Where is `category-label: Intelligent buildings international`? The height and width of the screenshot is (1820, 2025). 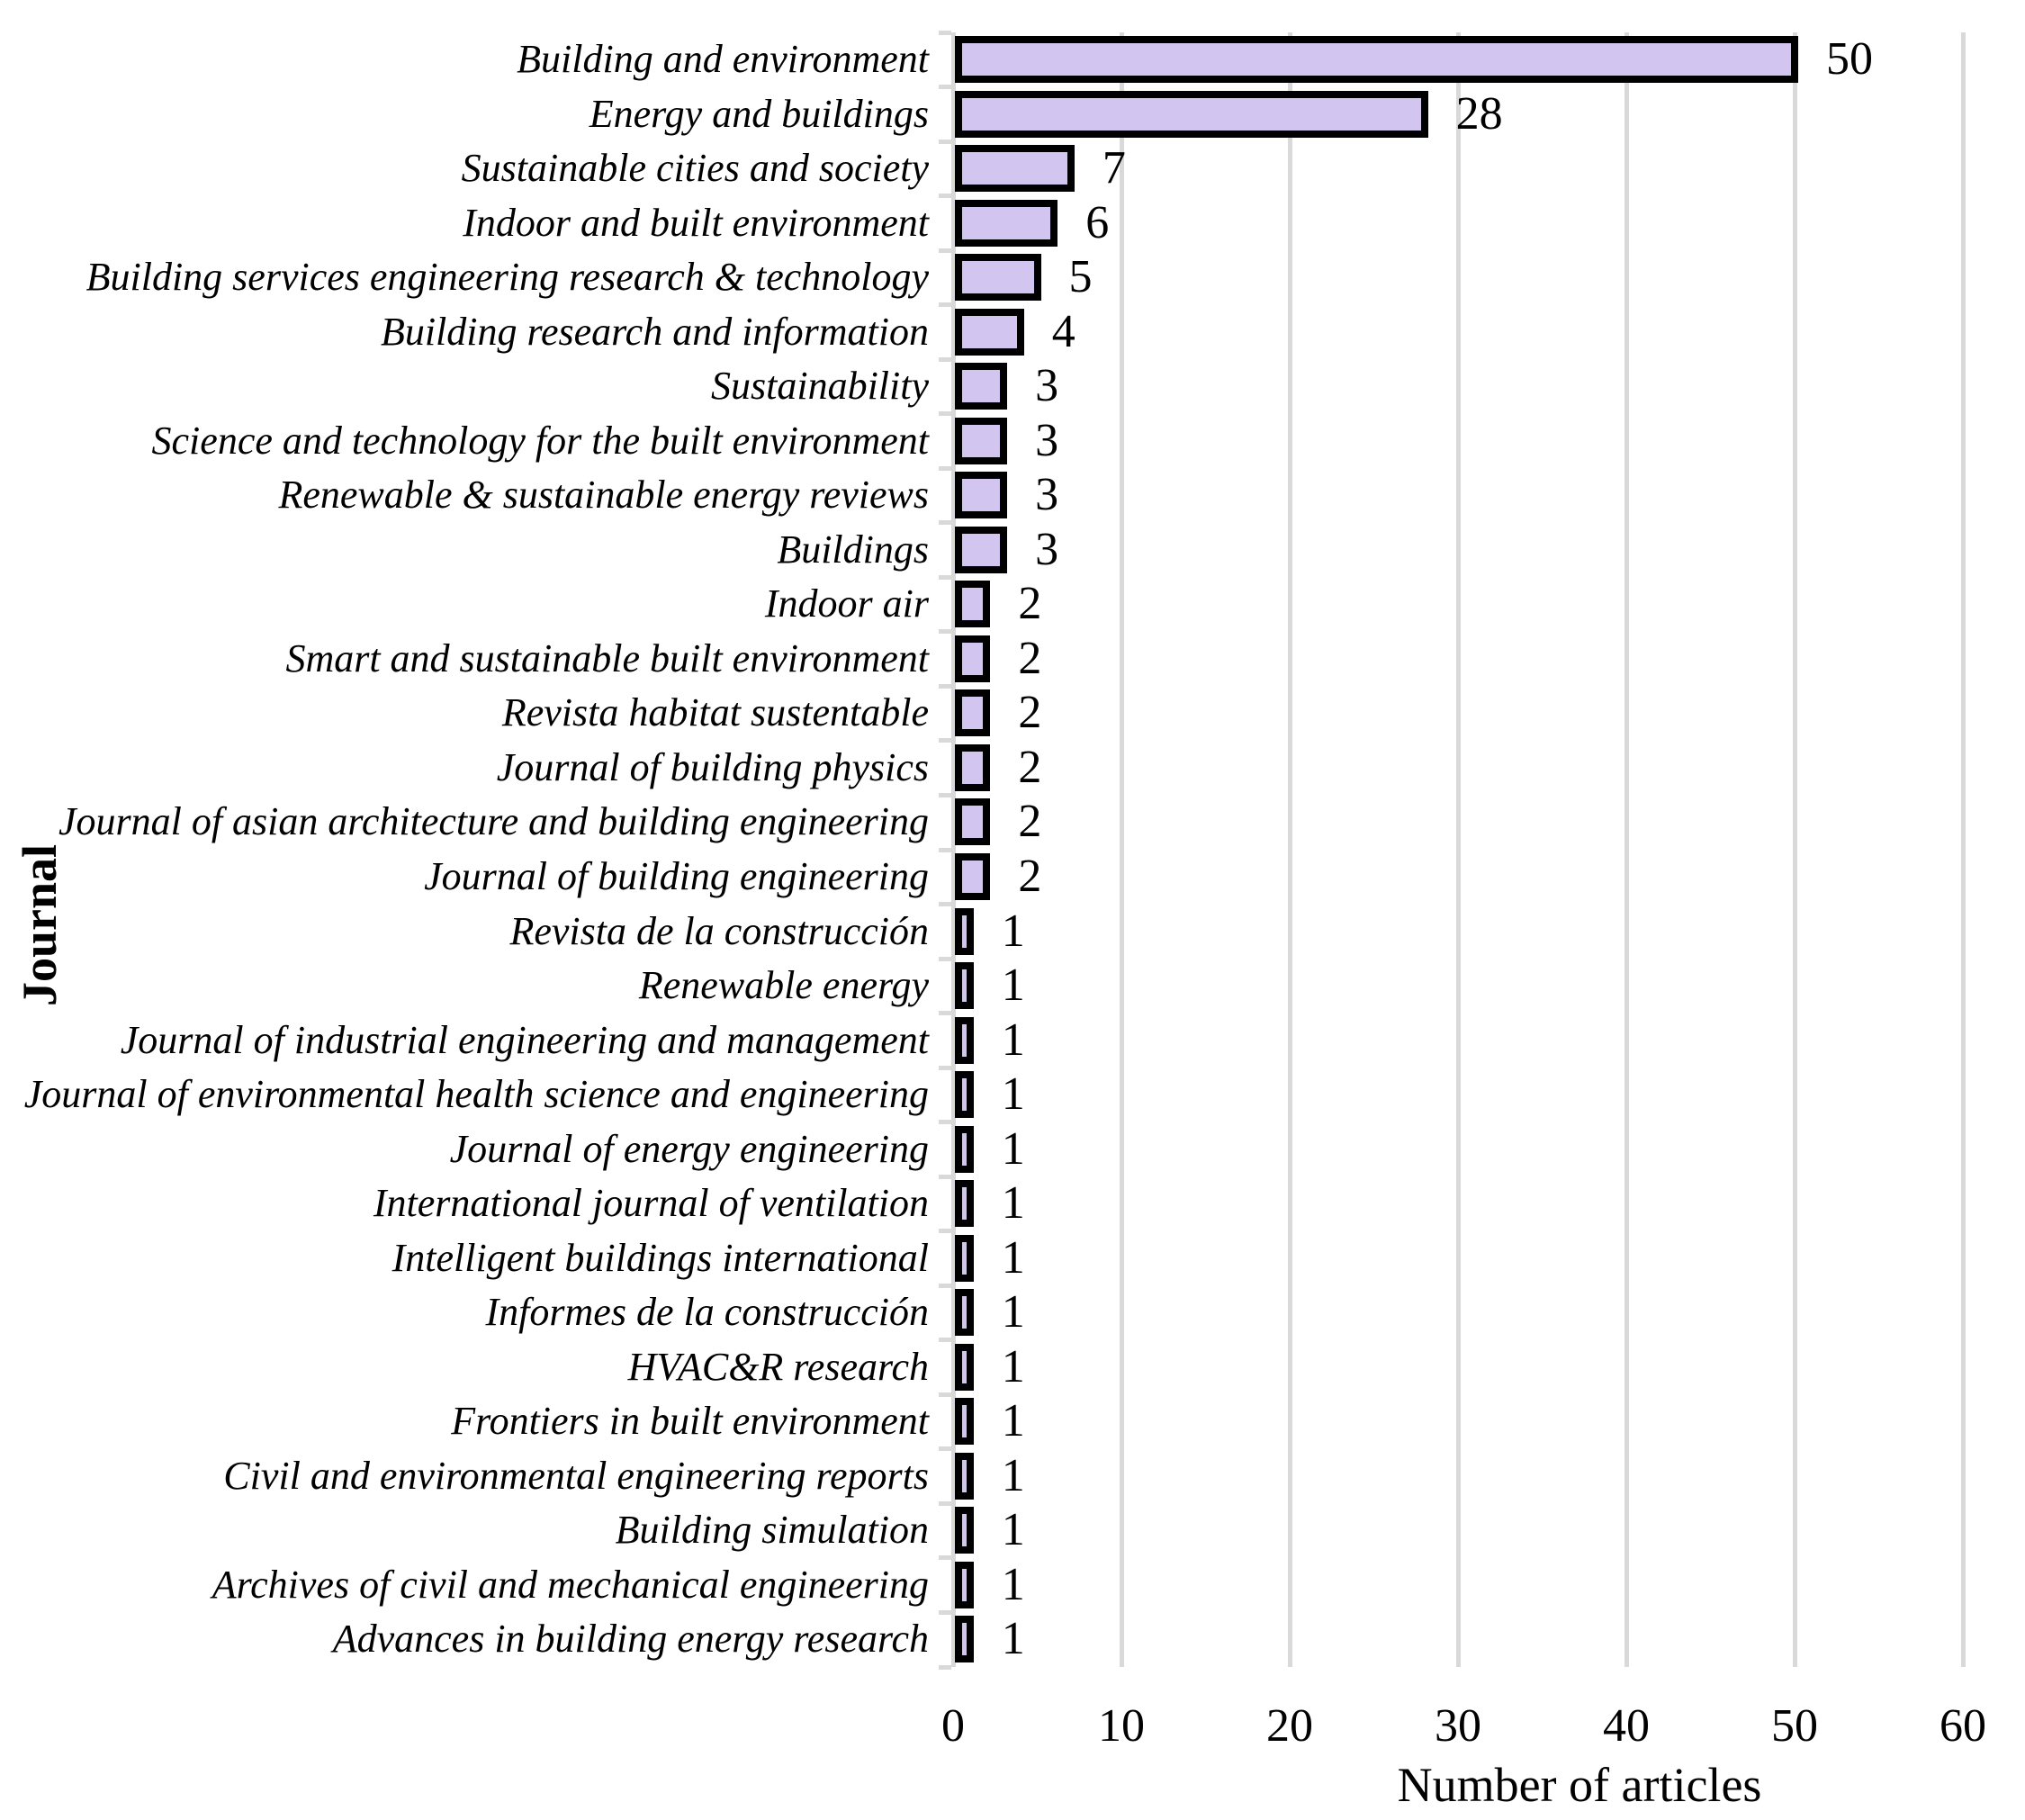
category-label: Intelligent buildings international is located at coordinates (660, 1257).